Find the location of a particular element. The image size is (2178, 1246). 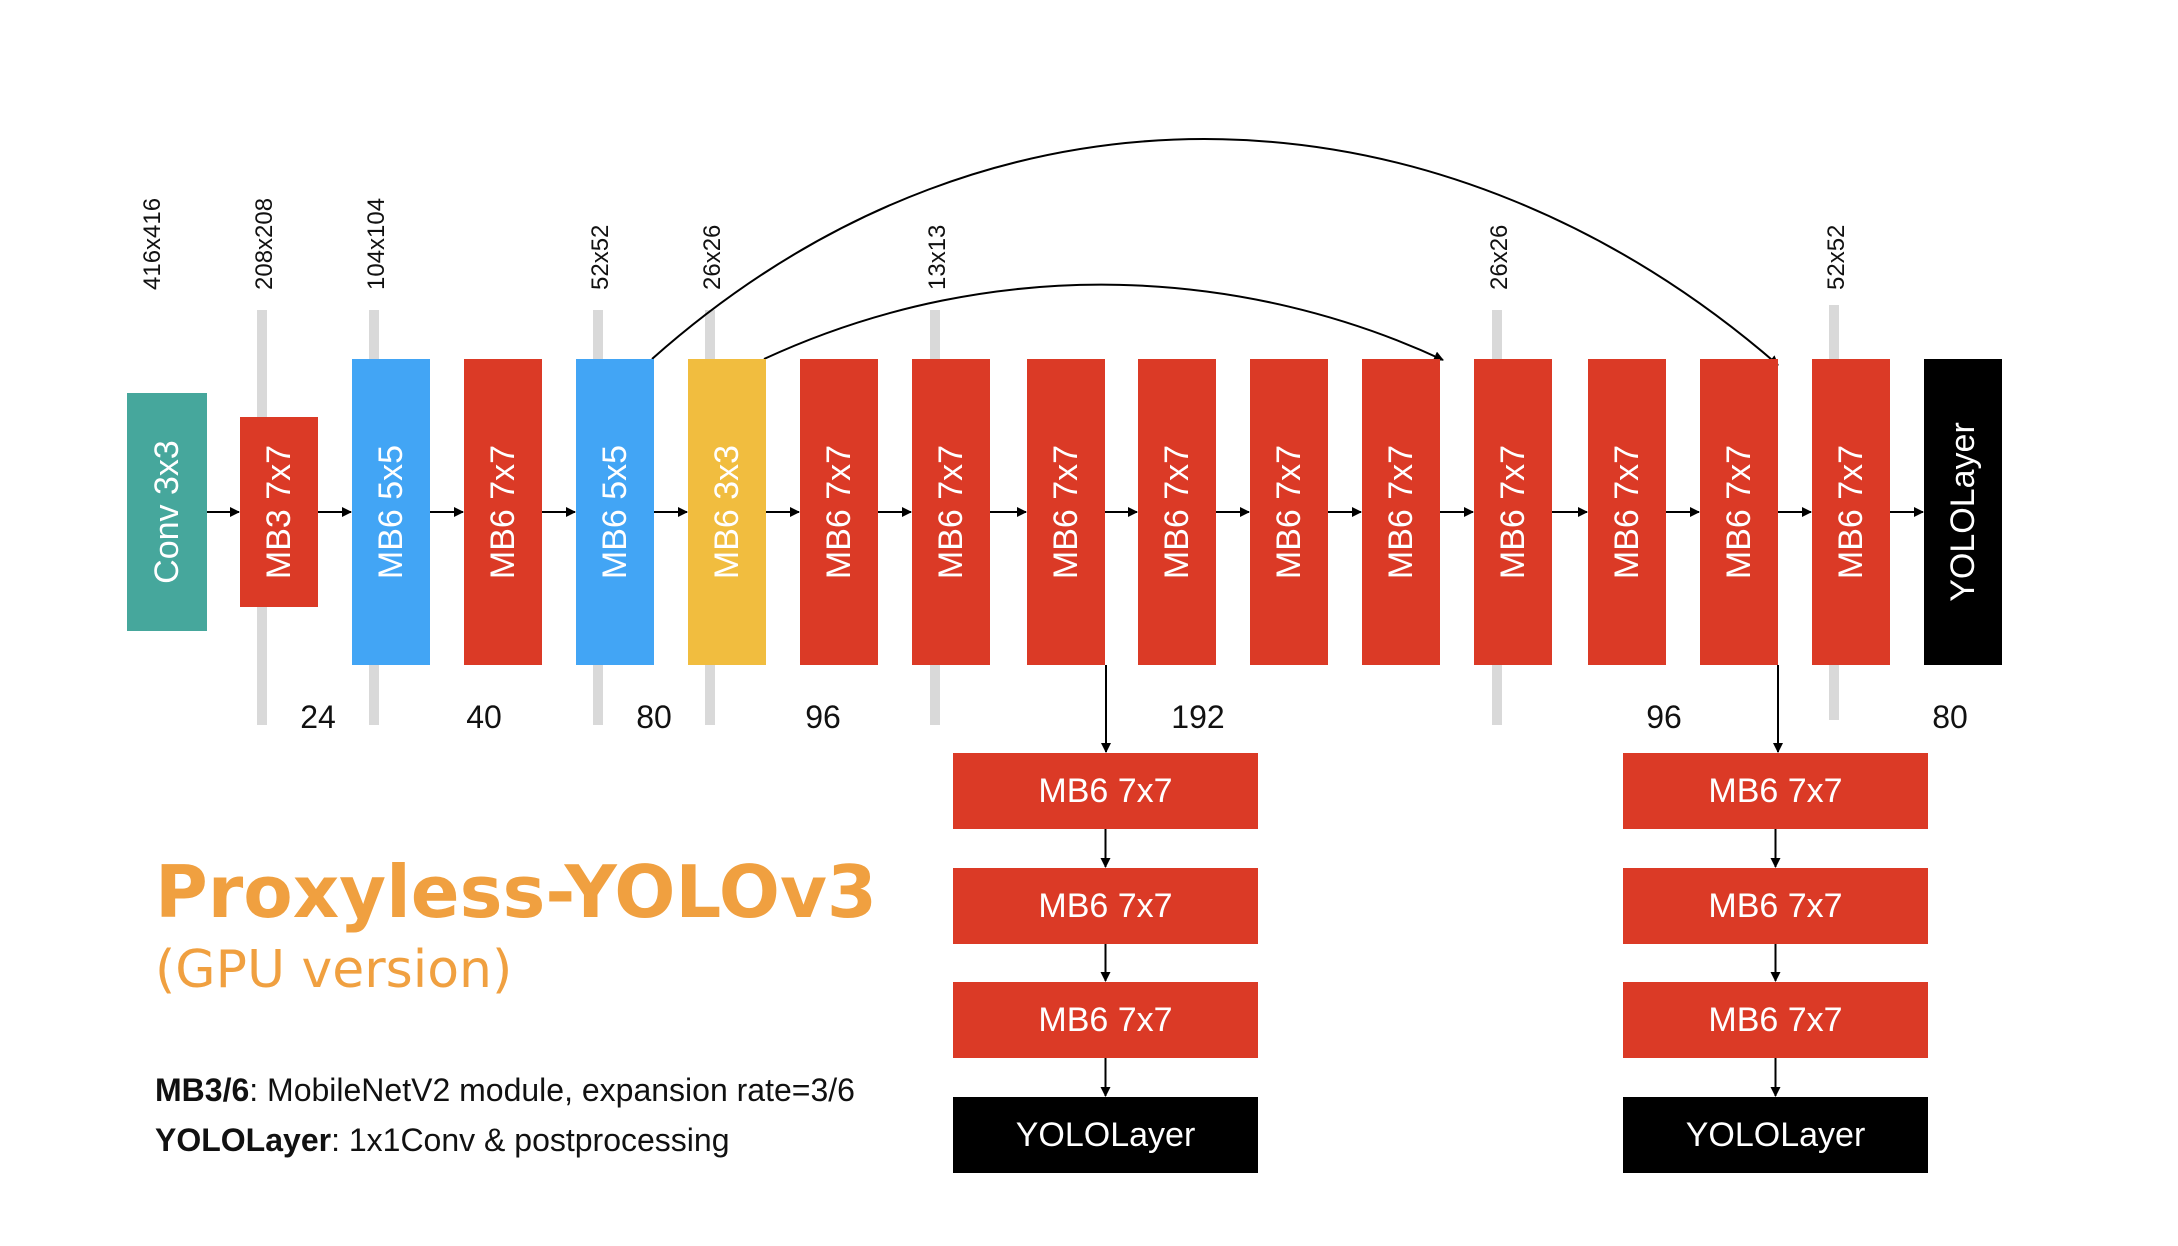

layer-label: YOLOLayer is located at coordinates (1963, 512).